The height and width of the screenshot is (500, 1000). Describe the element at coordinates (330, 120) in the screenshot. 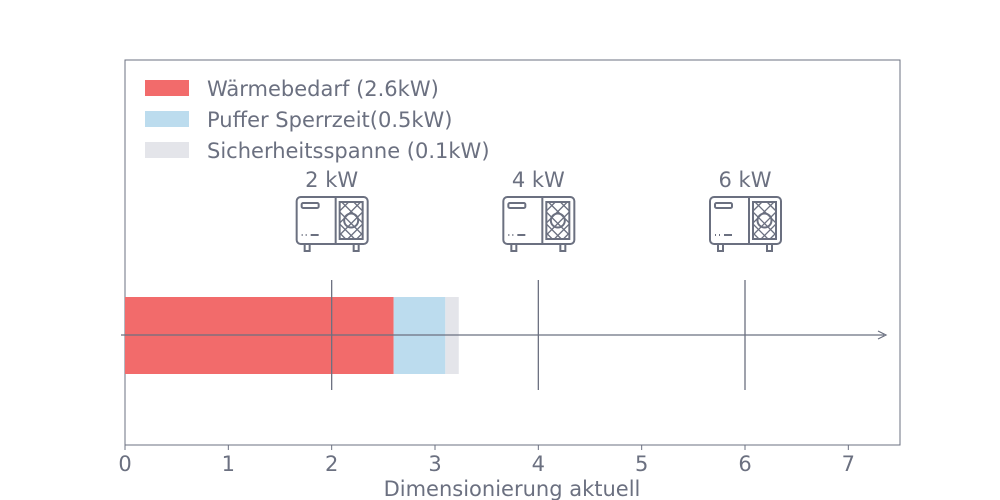

I see `legend-label: Puffer Sperrzeit(0.5kW)` at that location.